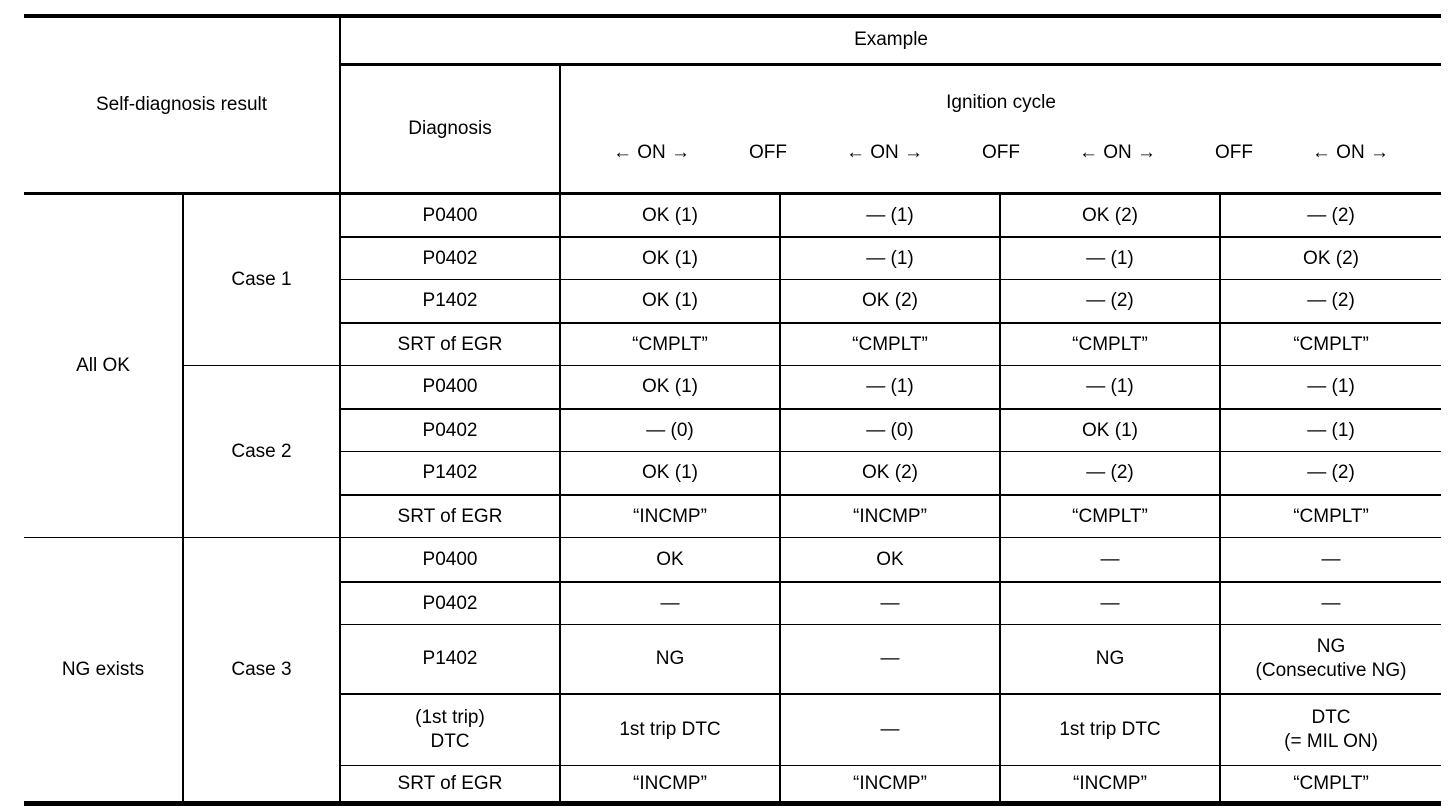 The height and width of the screenshot is (806, 1456). I want to click on header-diagnosis: Diagnosis, so click(449, 130).